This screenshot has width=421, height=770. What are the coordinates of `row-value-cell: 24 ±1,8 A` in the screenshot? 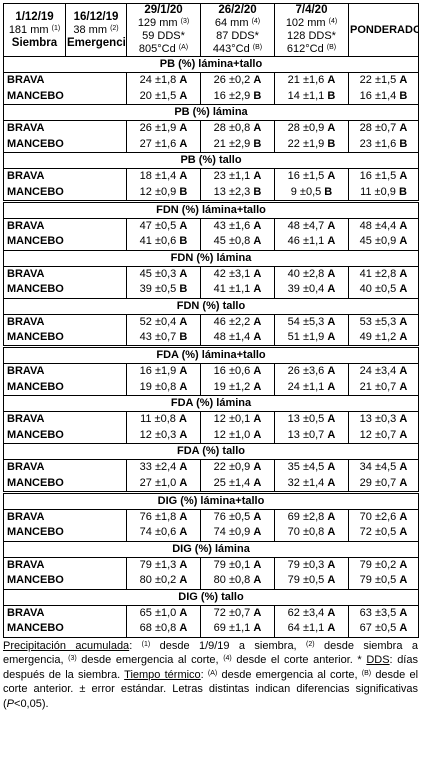 It's located at (163, 80).